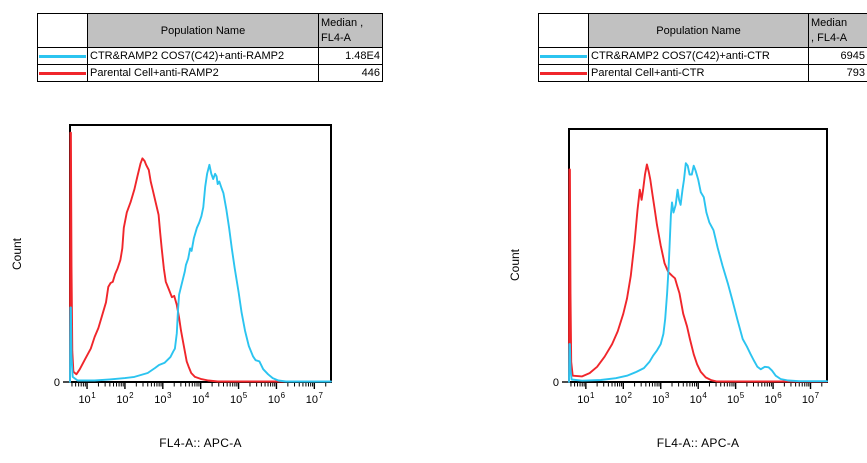 Image resolution: width=867 pixels, height=463 pixels. Describe the element at coordinates (837, 56) in the screenshot. I see `median-value: 6945` at that location.